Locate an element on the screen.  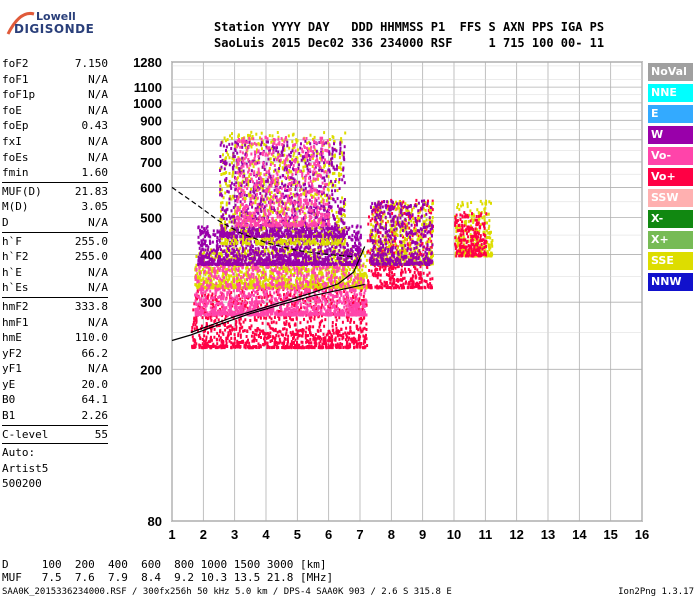
param-name: hmE is located at coordinates (12, 338).